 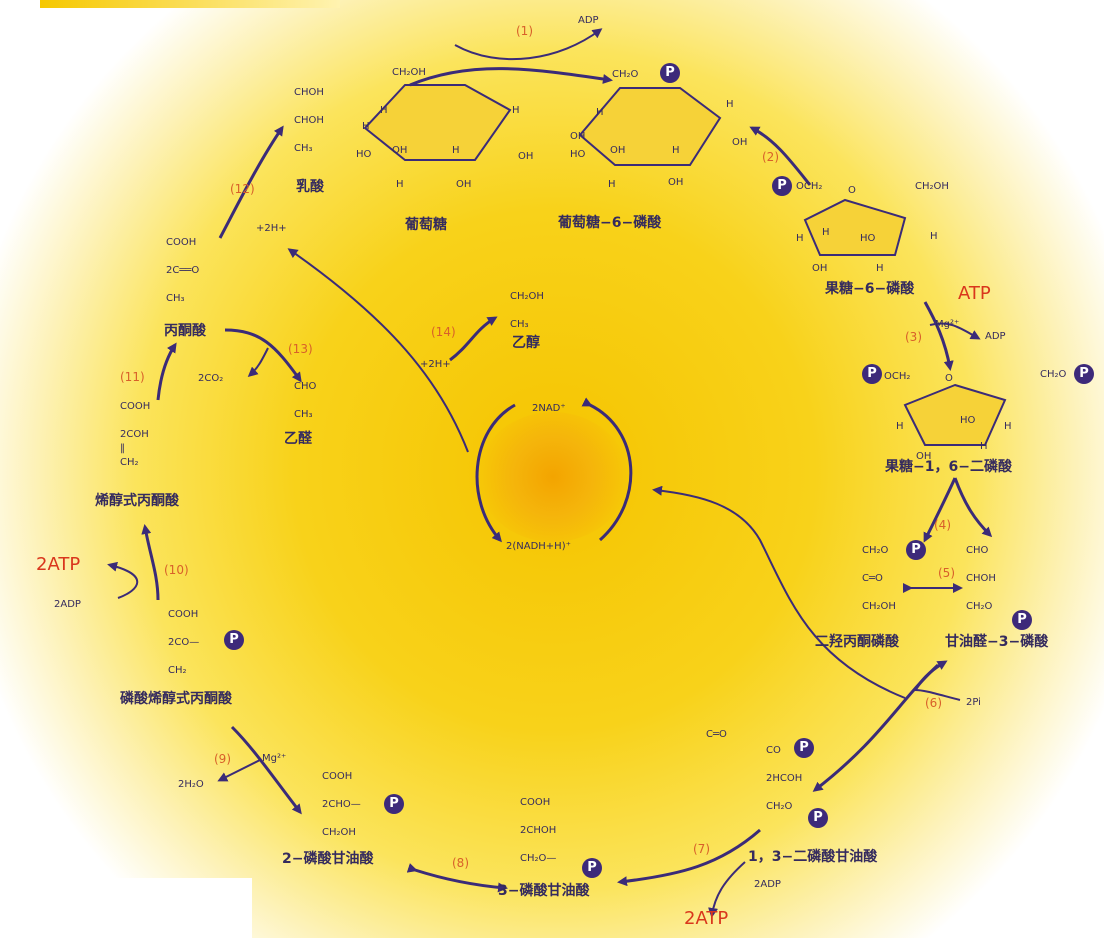 What do you see at coordinates (997, 642) in the screenshot?
I see `g3p-name: 甘油醛−3−磷酸` at bounding box center [997, 642].